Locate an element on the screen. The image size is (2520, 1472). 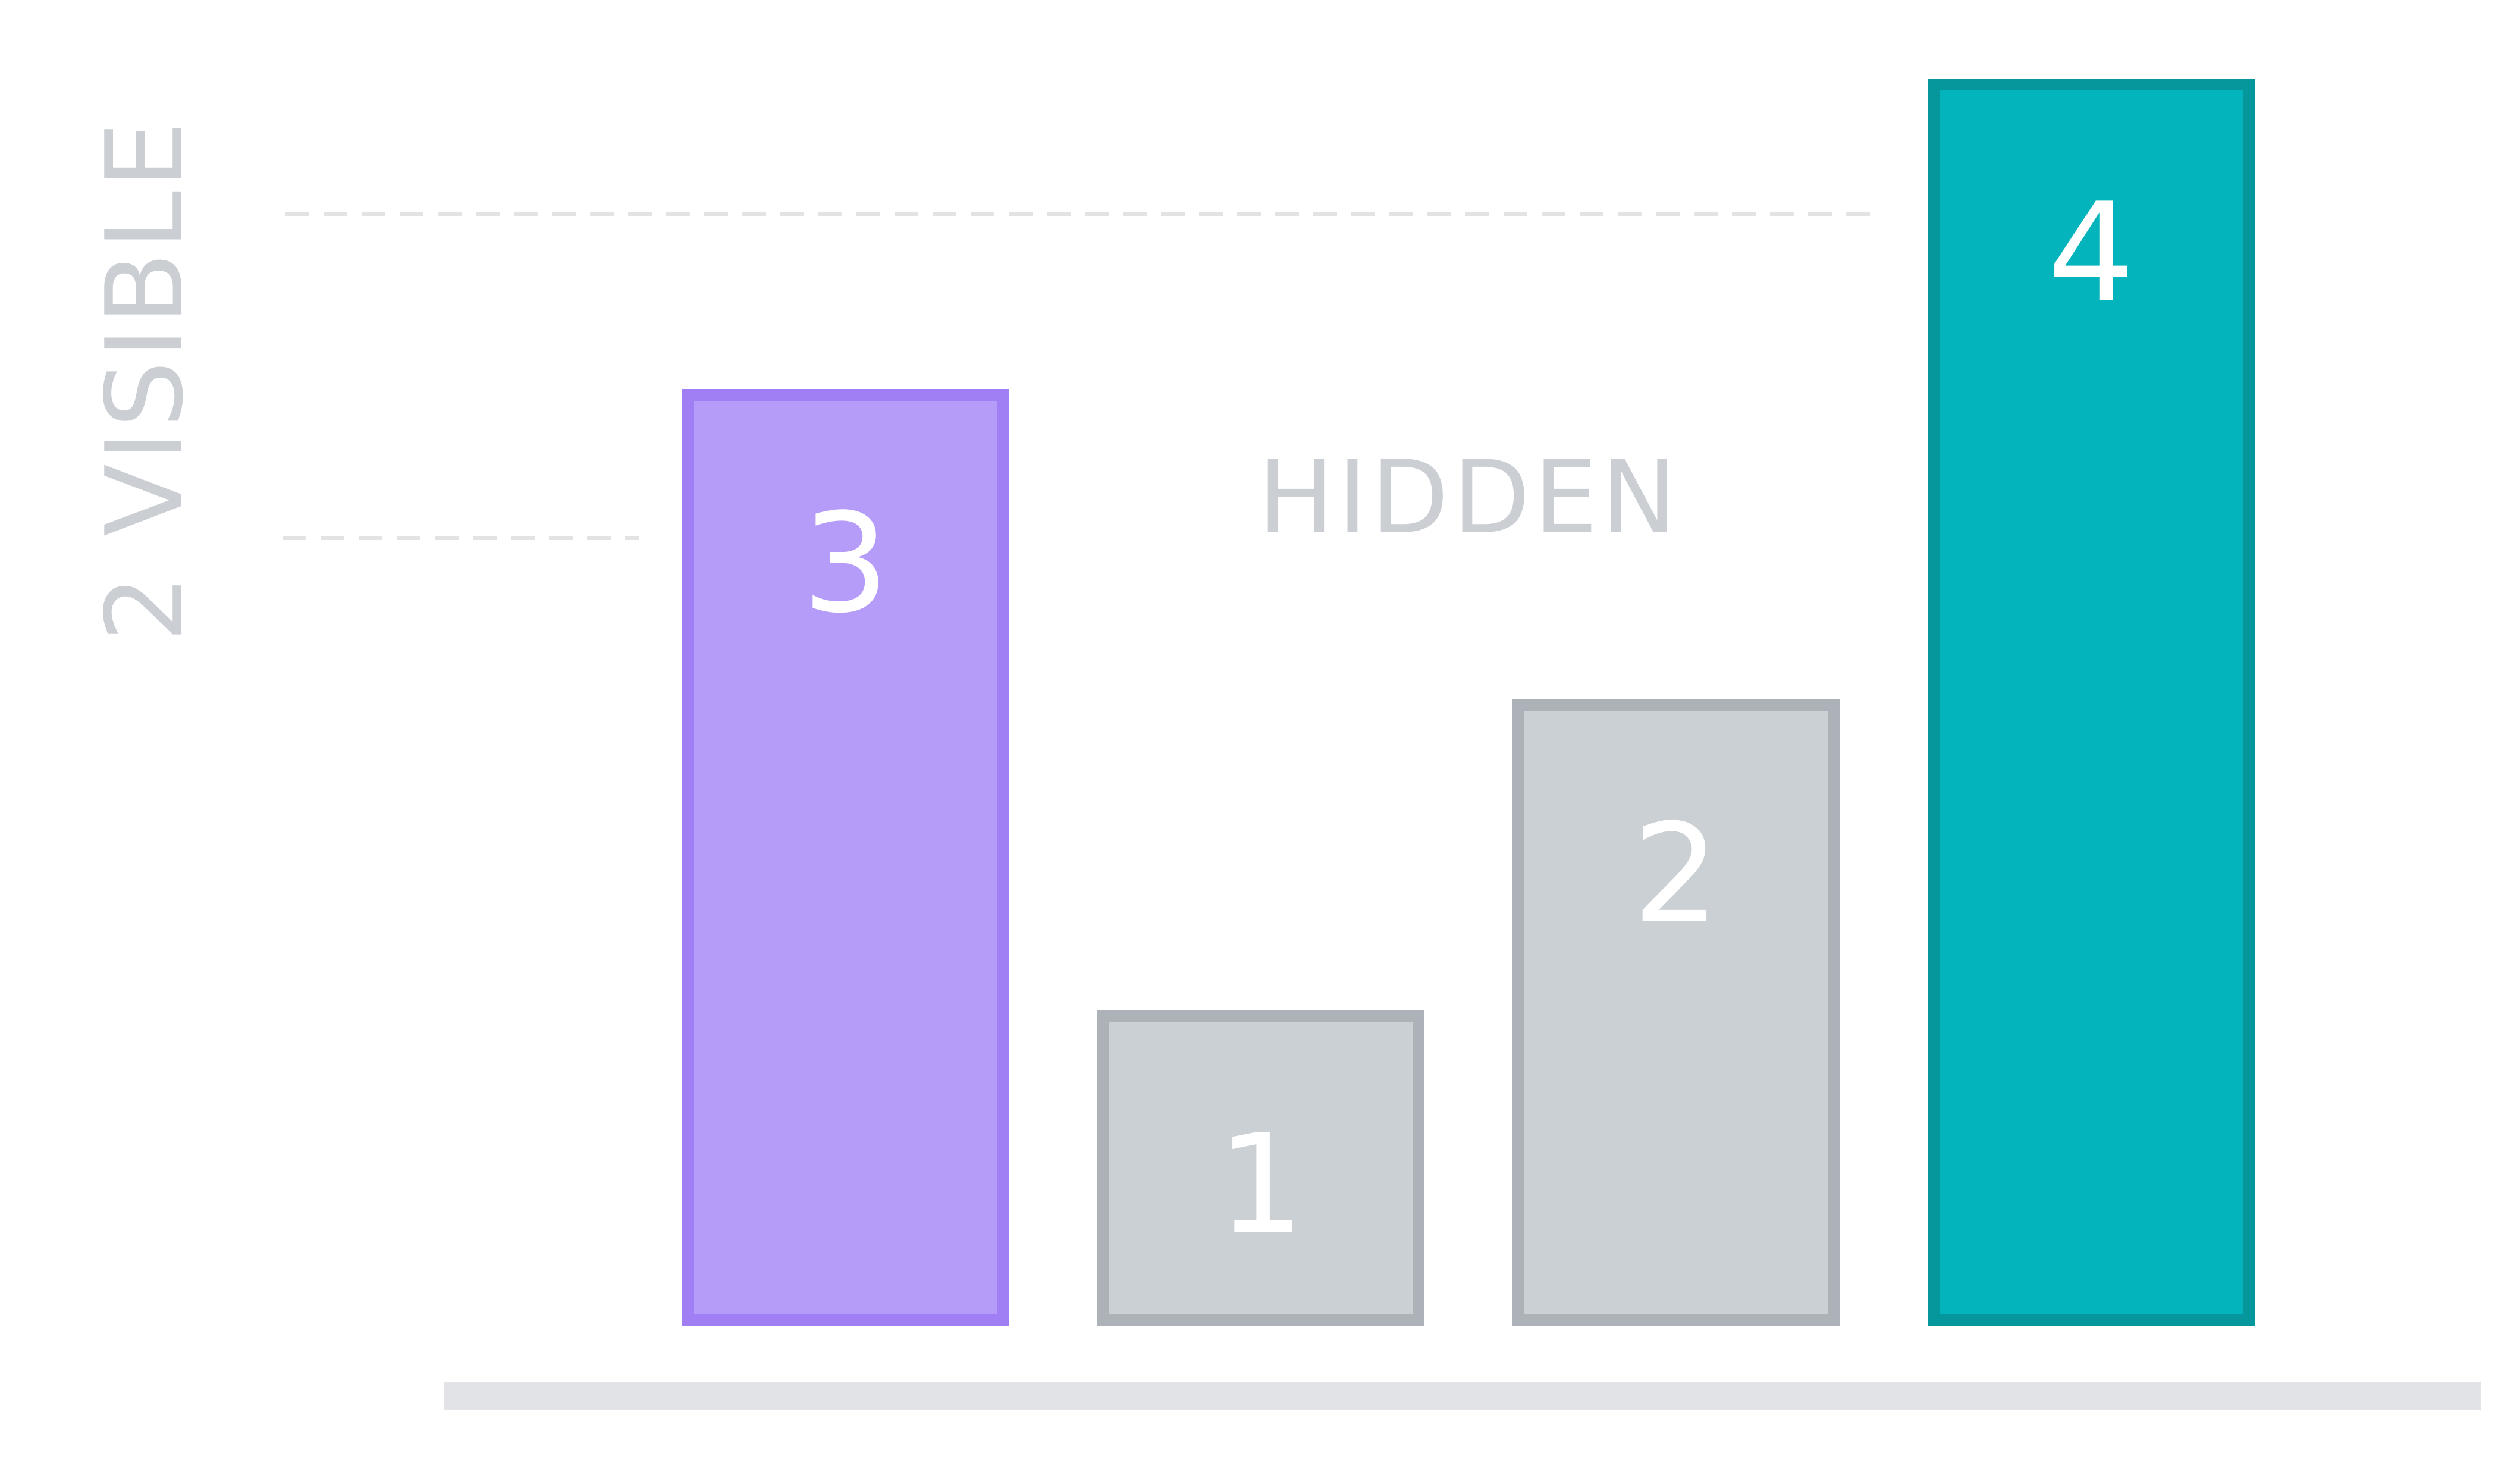
bar-2: 2 is located at coordinates (1676, 1012).